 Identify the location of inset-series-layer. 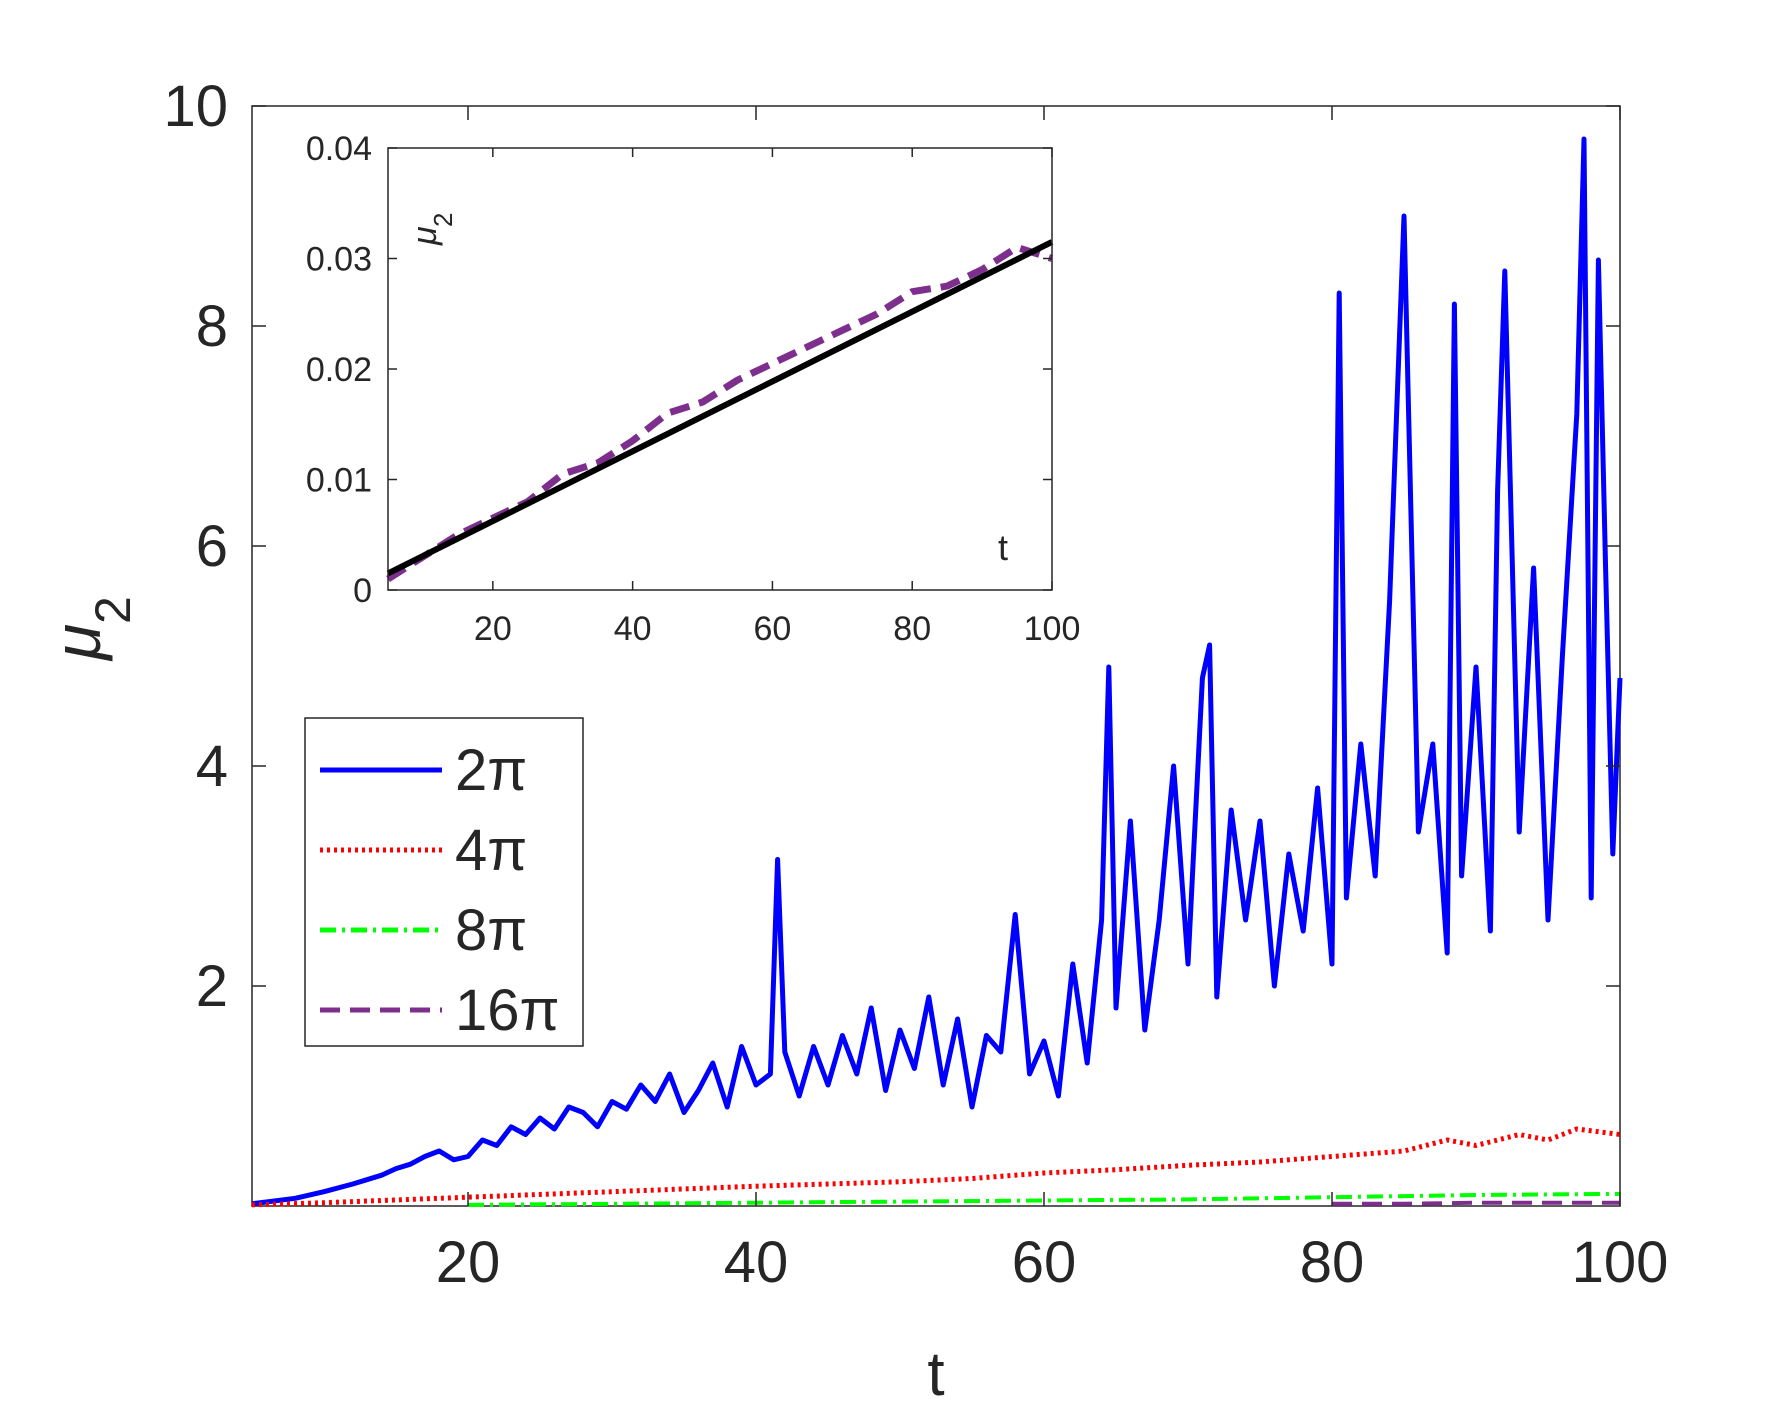
(720, 410).